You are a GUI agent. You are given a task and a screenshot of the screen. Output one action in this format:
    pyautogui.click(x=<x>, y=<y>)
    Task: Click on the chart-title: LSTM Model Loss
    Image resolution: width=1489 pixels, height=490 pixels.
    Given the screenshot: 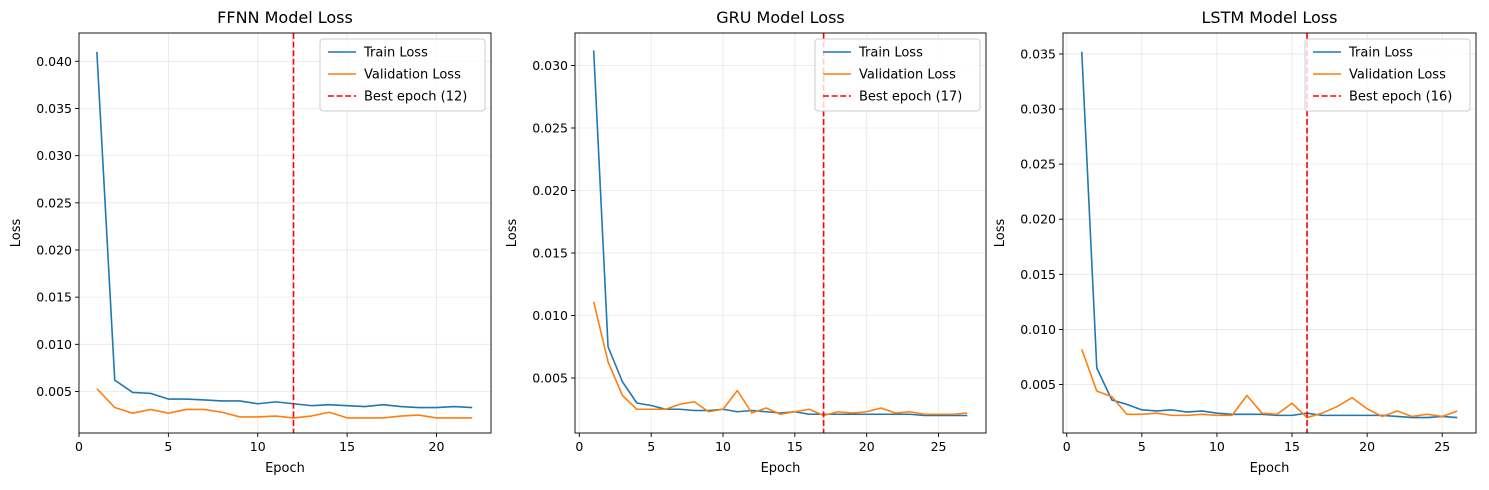 What is the action you would take?
    pyautogui.click(x=1270, y=17)
    